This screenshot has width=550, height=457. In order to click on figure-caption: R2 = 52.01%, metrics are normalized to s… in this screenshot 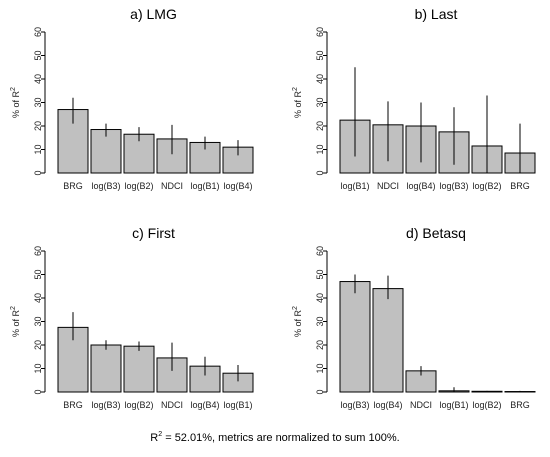, I will do `click(274, 437)`.